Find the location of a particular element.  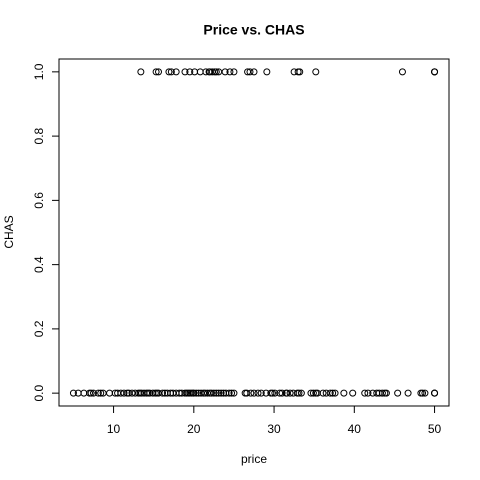

x-tick-label: 50 is located at coordinates (435, 429).